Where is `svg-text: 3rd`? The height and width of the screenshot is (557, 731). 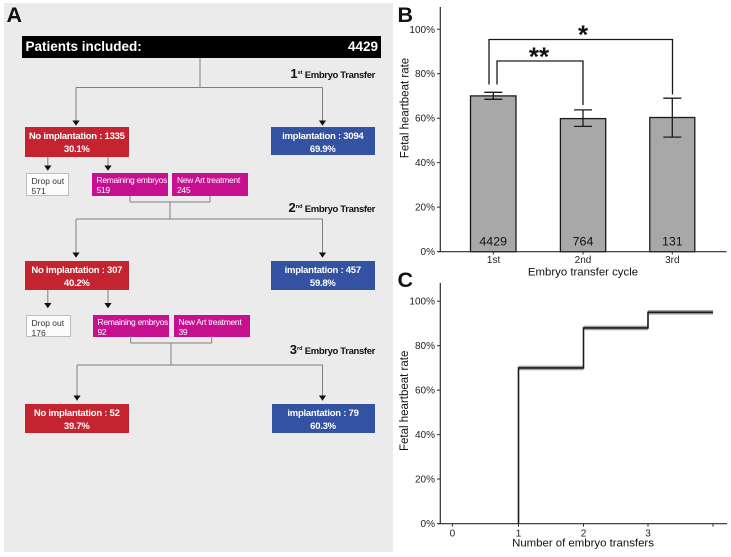 svg-text: 3rd is located at coordinates (672, 260).